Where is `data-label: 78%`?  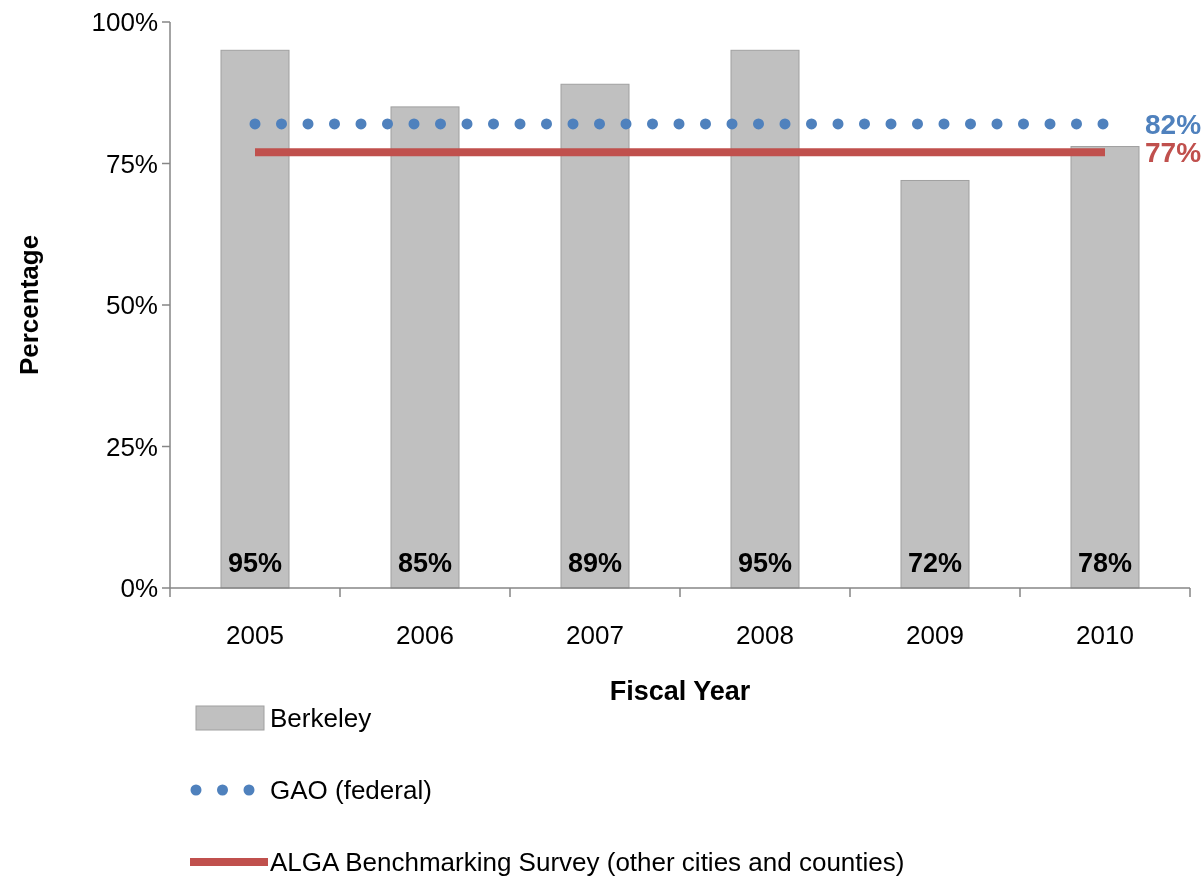 data-label: 78% is located at coordinates (1105, 563).